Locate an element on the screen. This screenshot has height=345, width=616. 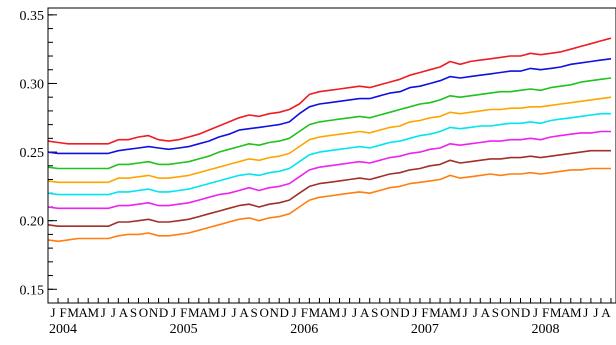
year-label: 2005 is located at coordinates (184, 329).